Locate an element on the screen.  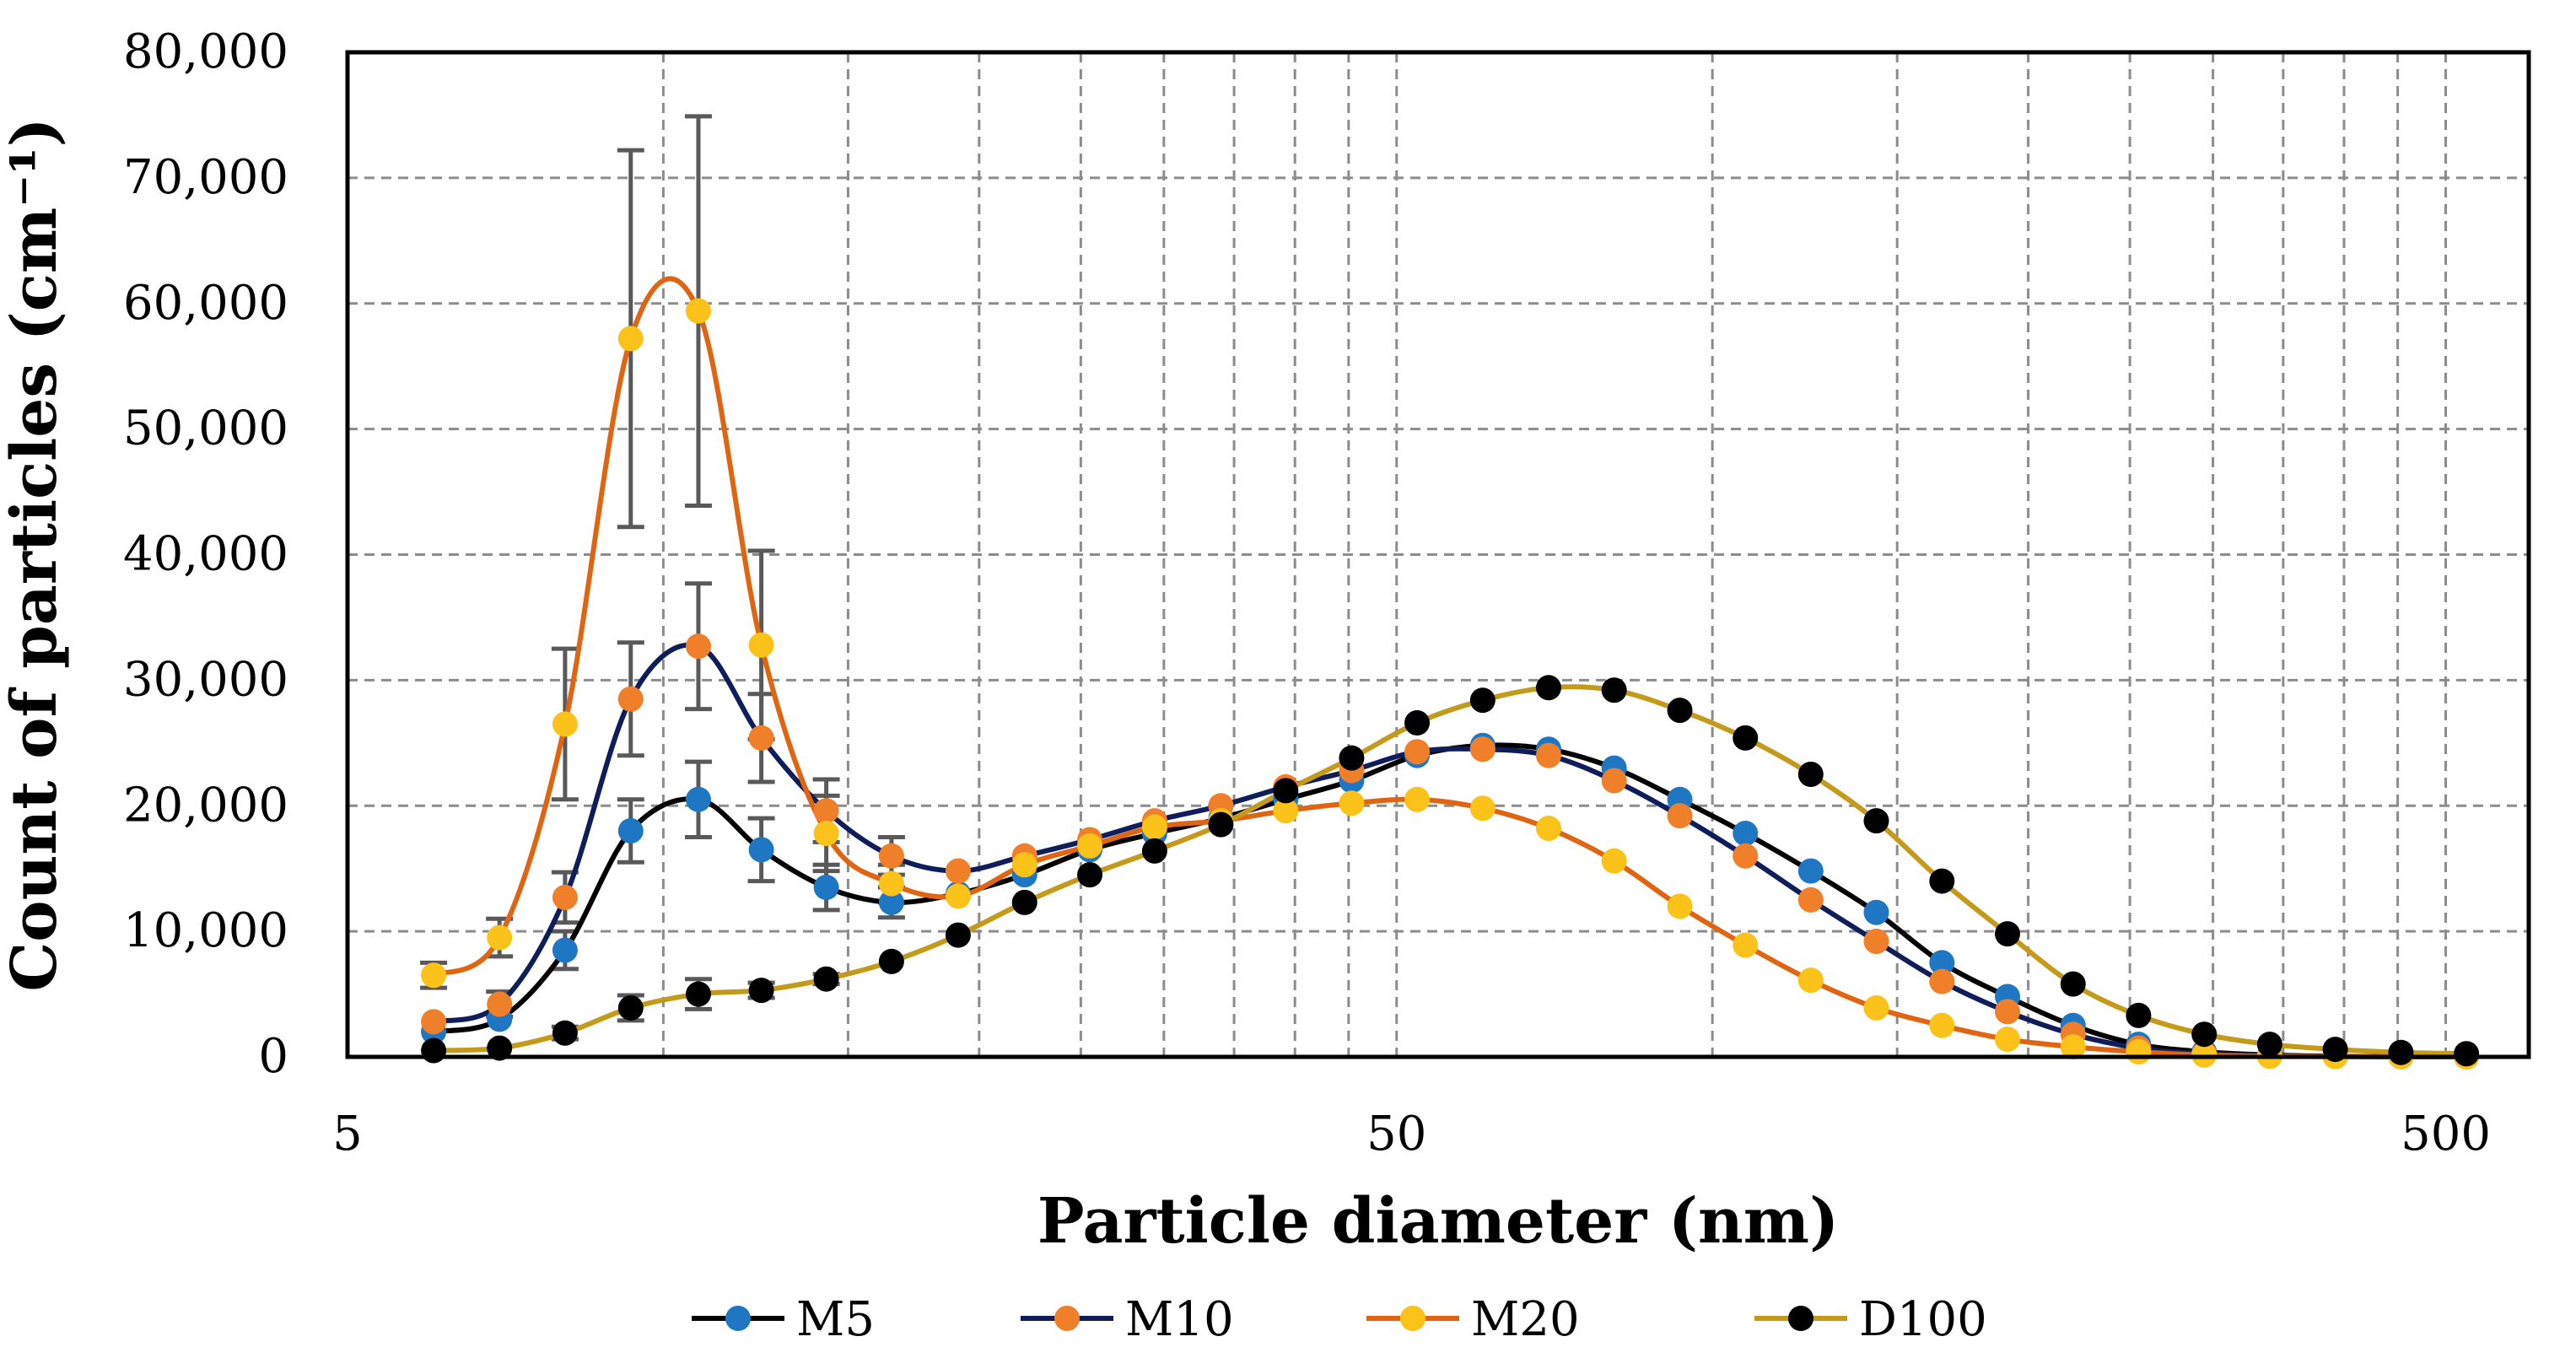
legend-item-m20: M20 is located at coordinates (1473, 1319).